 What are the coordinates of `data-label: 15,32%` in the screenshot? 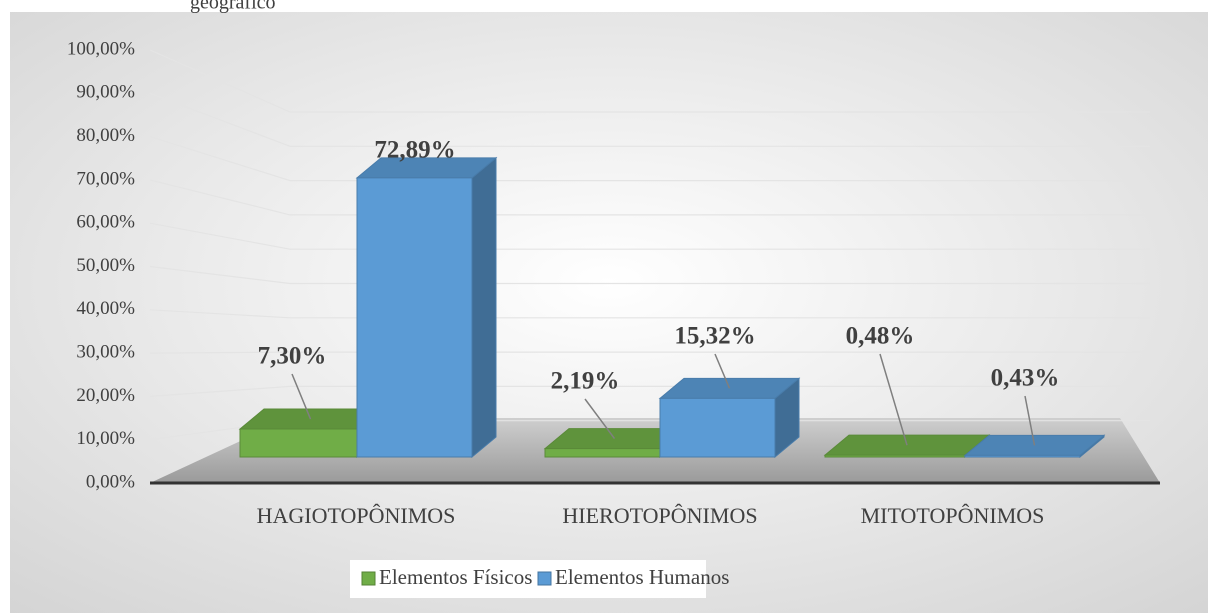 It's located at (714, 336).